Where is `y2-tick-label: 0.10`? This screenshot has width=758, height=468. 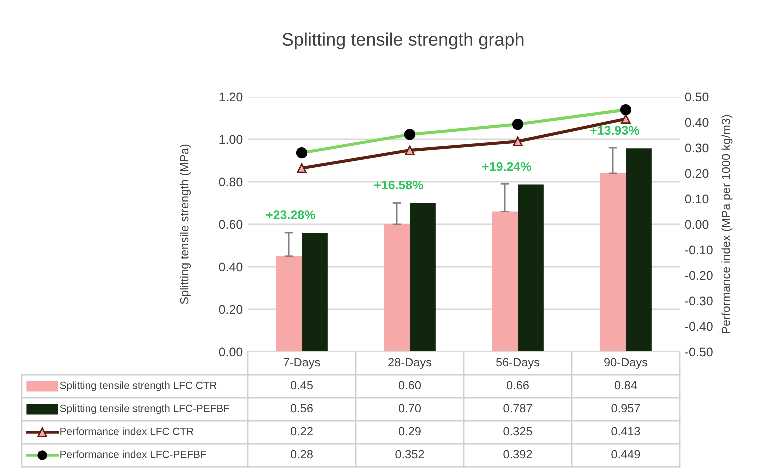 y2-tick-label: 0.10 is located at coordinates (697, 199).